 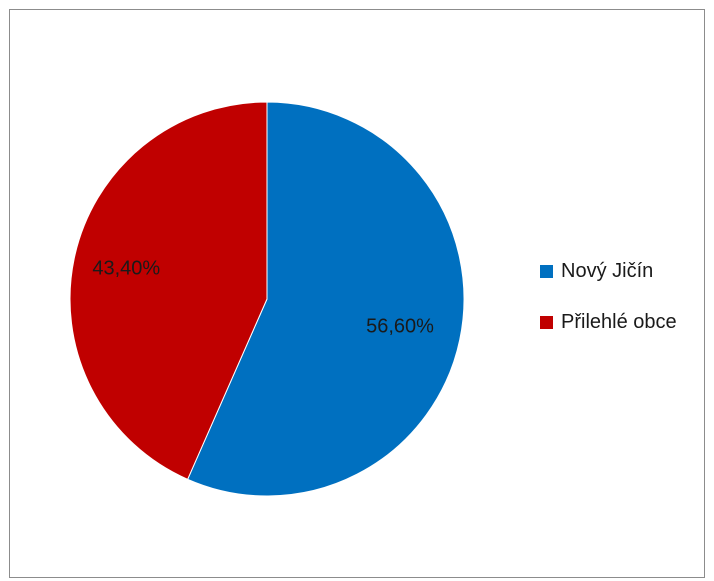 I want to click on legend-item-novy-jicin: Nový Jičín, so click(x=608, y=271).